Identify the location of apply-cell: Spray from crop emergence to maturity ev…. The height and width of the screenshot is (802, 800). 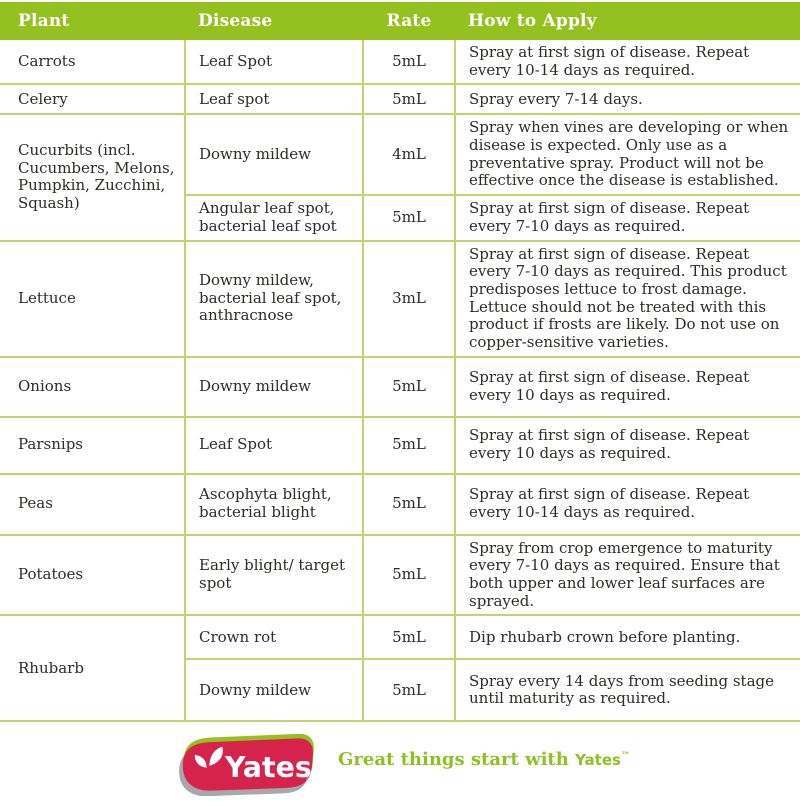
(627, 575).